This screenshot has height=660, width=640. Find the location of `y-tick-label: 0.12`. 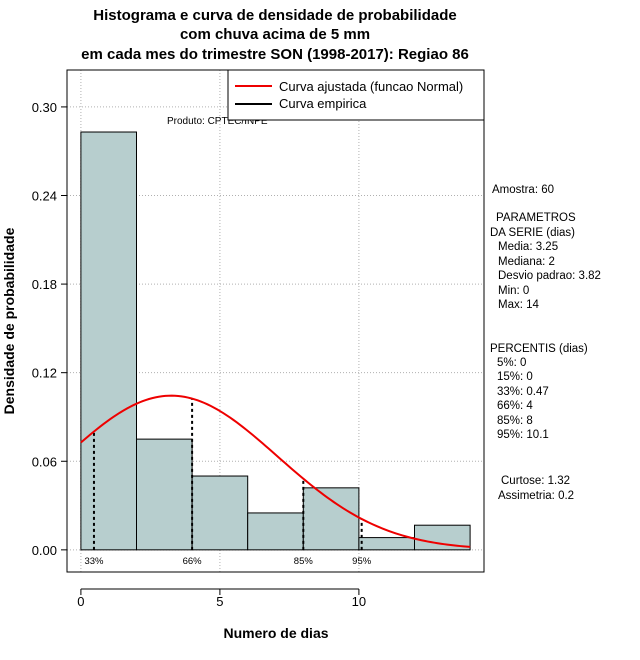

y-tick-label: 0.12 is located at coordinates (44, 373).